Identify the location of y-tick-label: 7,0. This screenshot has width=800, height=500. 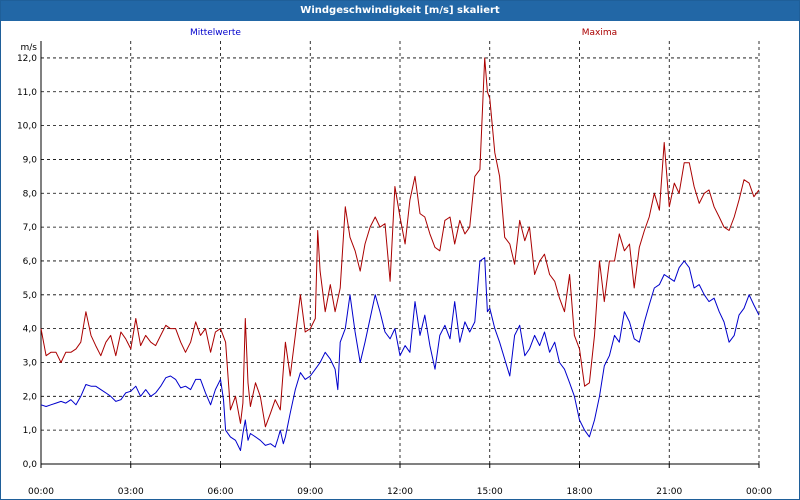
(30, 228).